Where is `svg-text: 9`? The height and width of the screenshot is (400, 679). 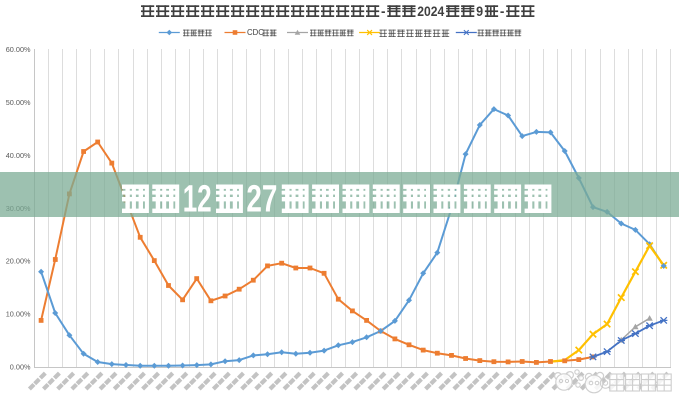
svg-text: 9 is located at coordinates (479, 11).